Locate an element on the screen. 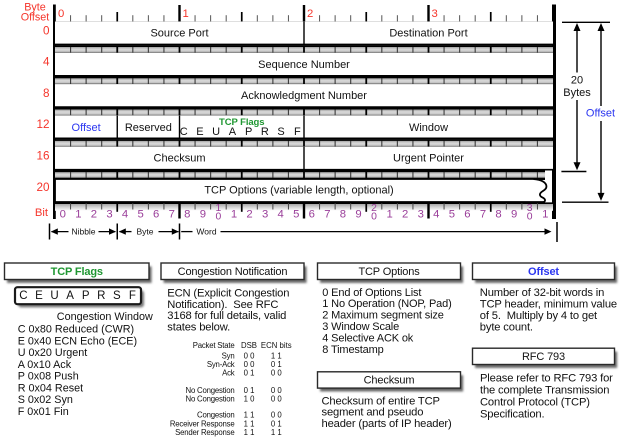  svg-text: Packet State is located at coordinates (214, 345).